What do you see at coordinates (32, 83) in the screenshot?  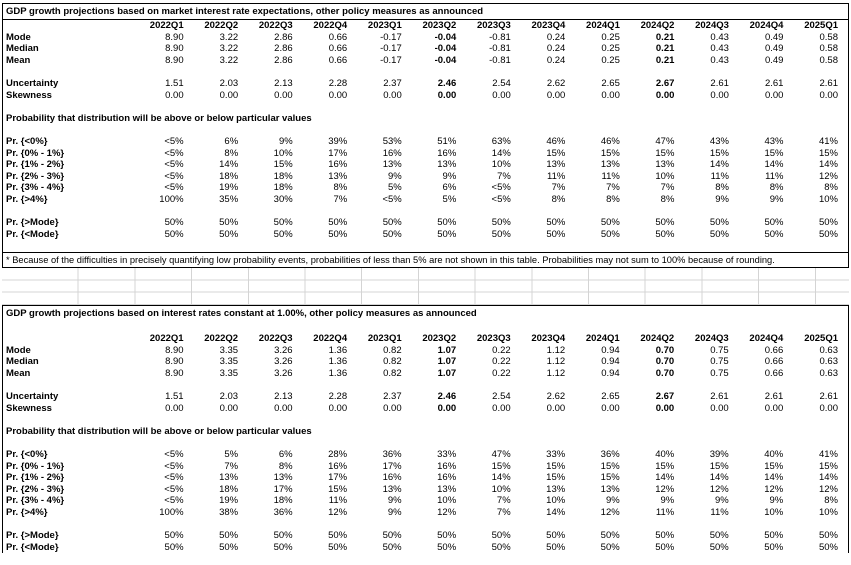 I see `row-label: Uncertainty` at bounding box center [32, 83].